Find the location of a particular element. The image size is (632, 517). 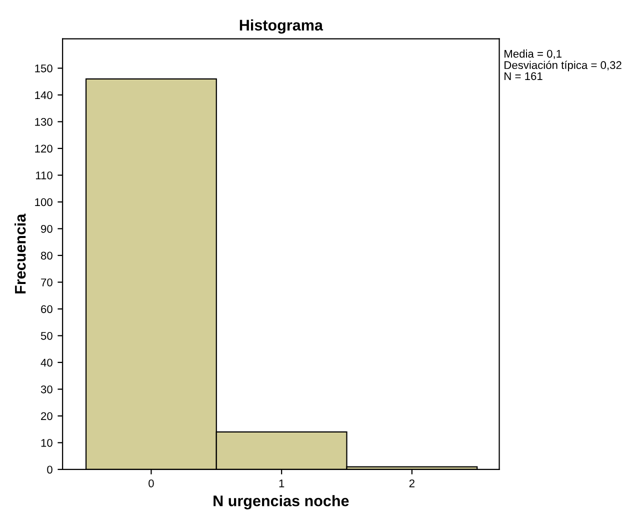

y-tick-label: 140 is located at coordinates (43, 95).